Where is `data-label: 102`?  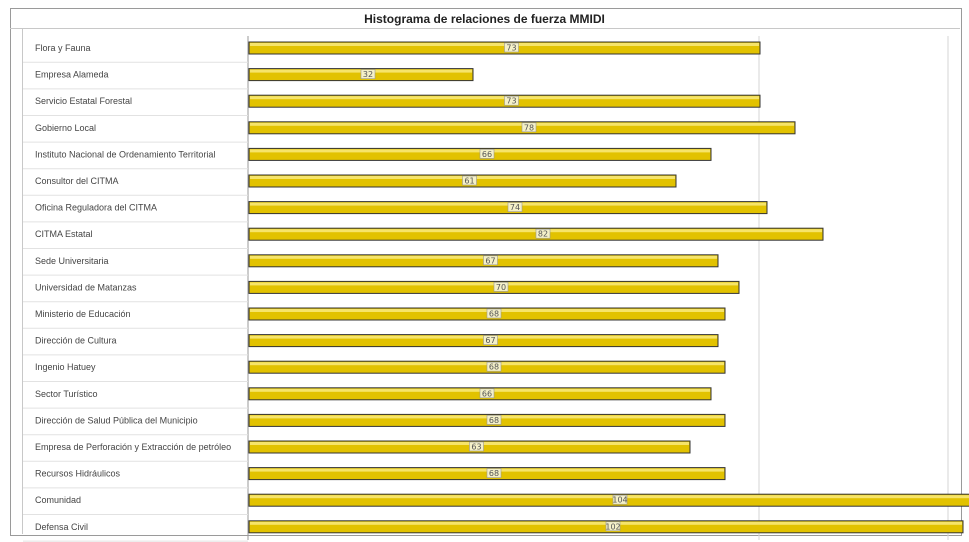
data-label: 102 is located at coordinates (612, 526).